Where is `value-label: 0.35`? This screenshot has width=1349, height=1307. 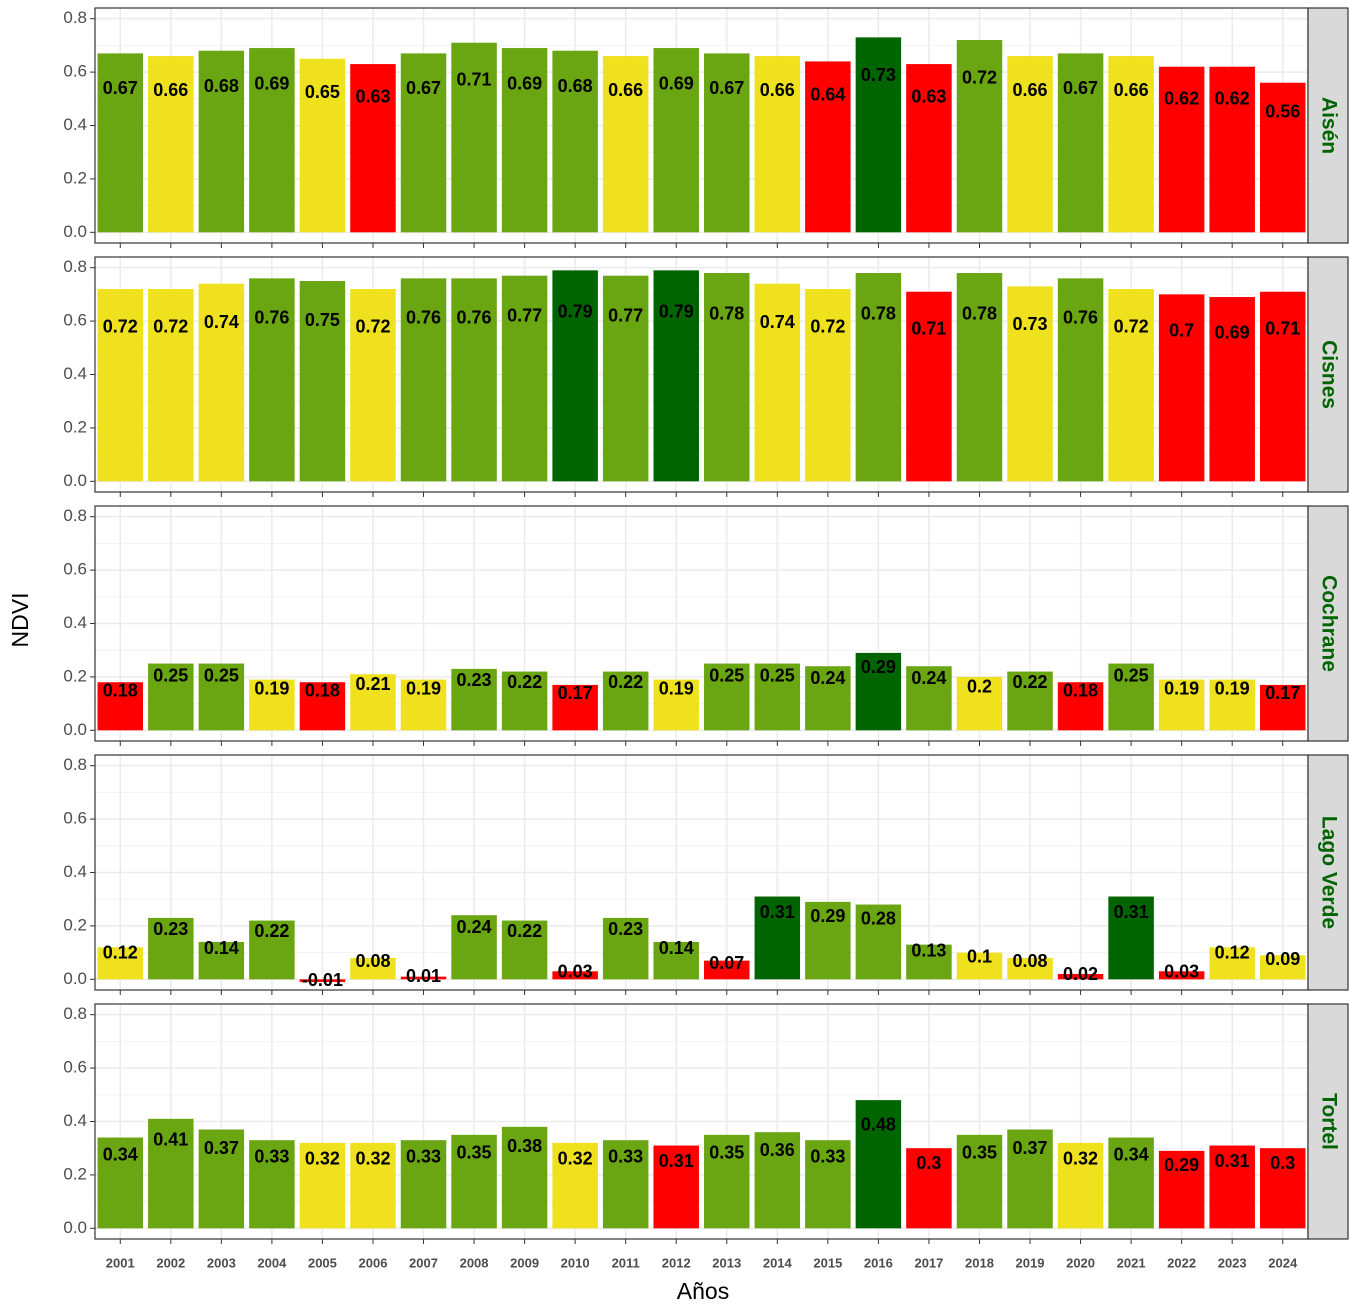 value-label: 0.35 is located at coordinates (979, 1152).